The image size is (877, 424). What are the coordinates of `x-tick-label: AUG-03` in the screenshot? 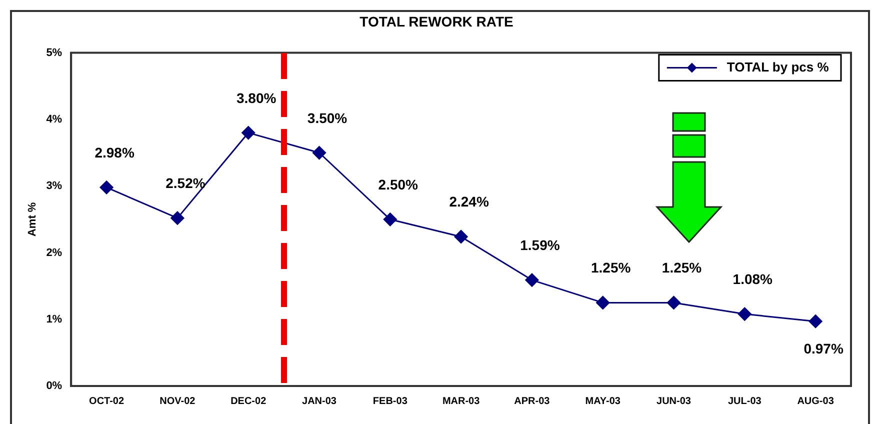 It's located at (815, 401).